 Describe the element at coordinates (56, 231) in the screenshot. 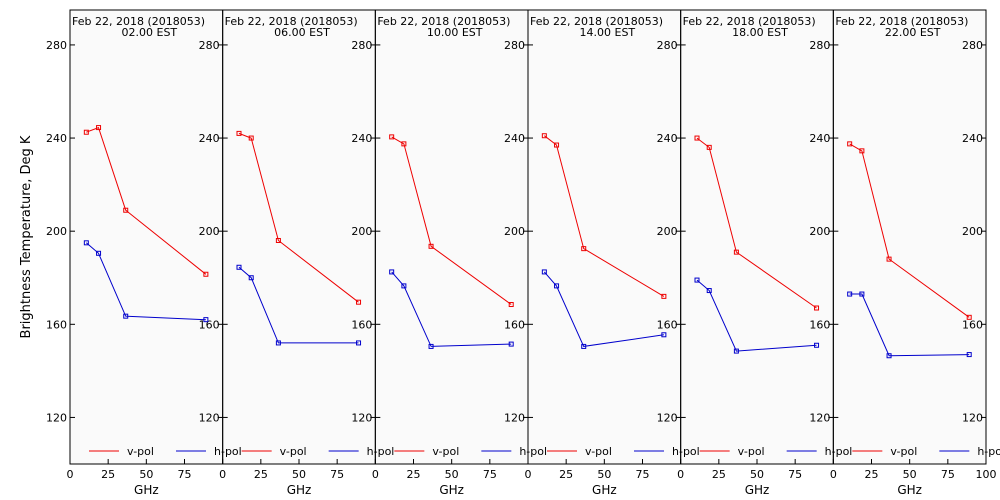

I see `y-tick-label-left: 200` at that location.